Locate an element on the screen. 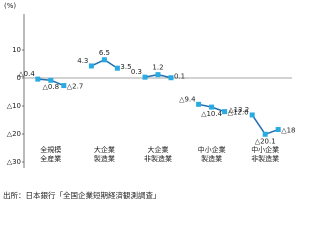  x-tick-label: 全規模 is located at coordinates (50, 149).